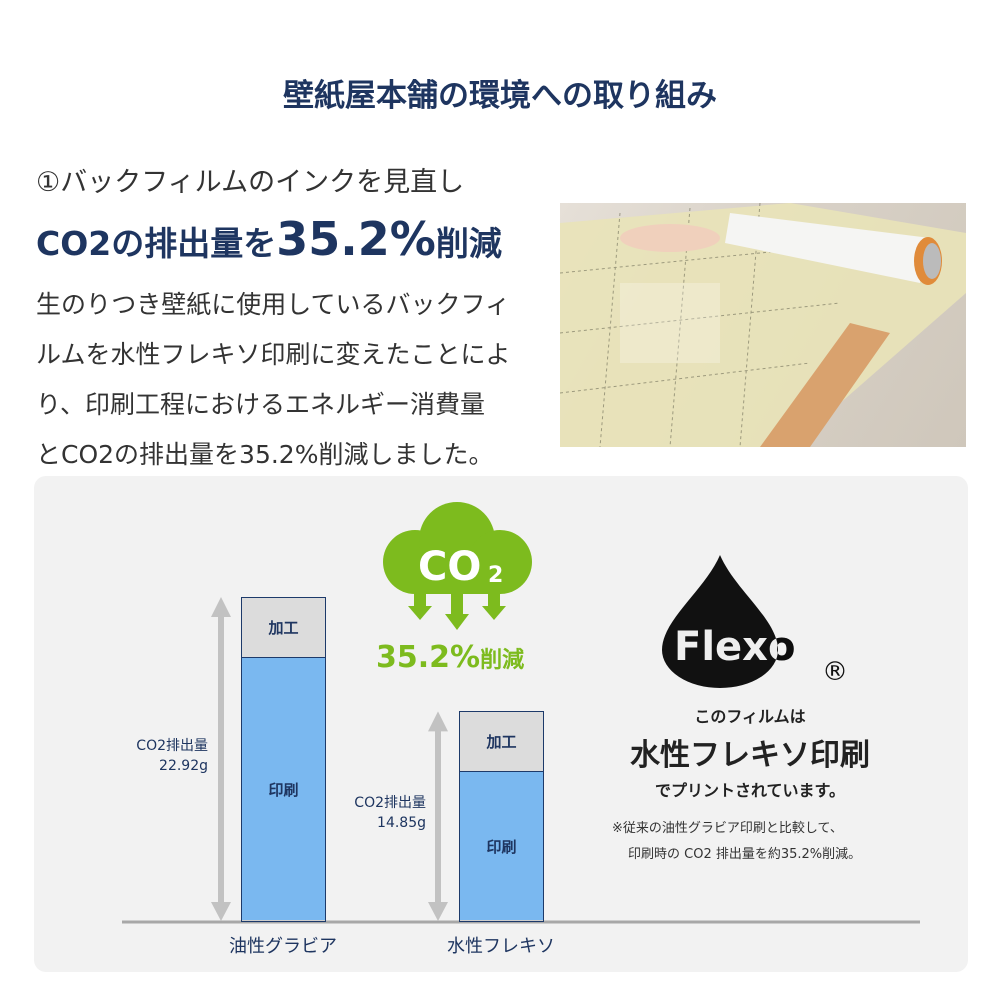  What do you see at coordinates (500, 96) in the screenshot?
I see `page-title: 壁紙屋本舗の環境への取り組み` at bounding box center [500, 96].